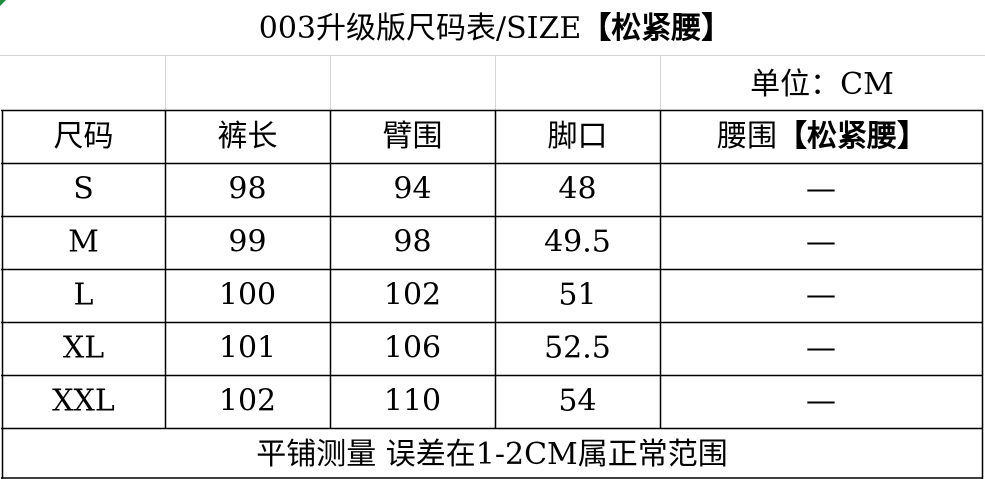  Describe the element at coordinates (822, 84) in the screenshot. I see `unit: 单位：CM` at that location.